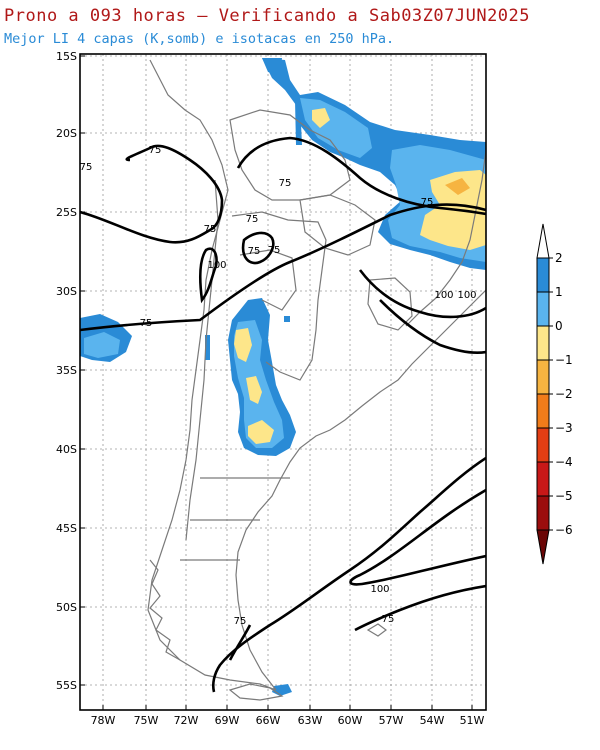 This screenshot has height=750, width=600. Describe the element at coordinates (66, 133) in the screenshot. I see `lat-tick-label: 20S` at that location.